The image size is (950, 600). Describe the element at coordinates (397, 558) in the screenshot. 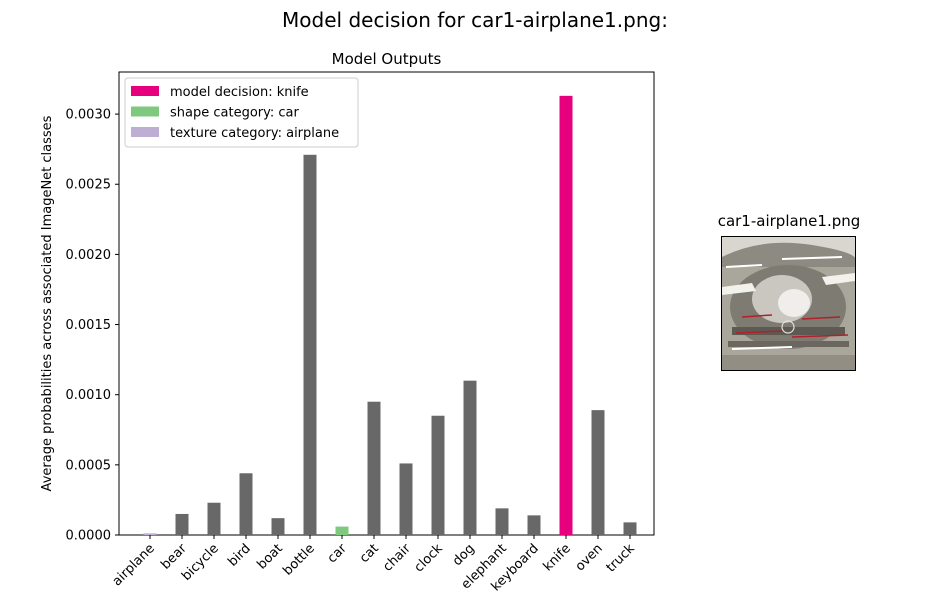

I see `x-tick-label-chair: chair` at that location.